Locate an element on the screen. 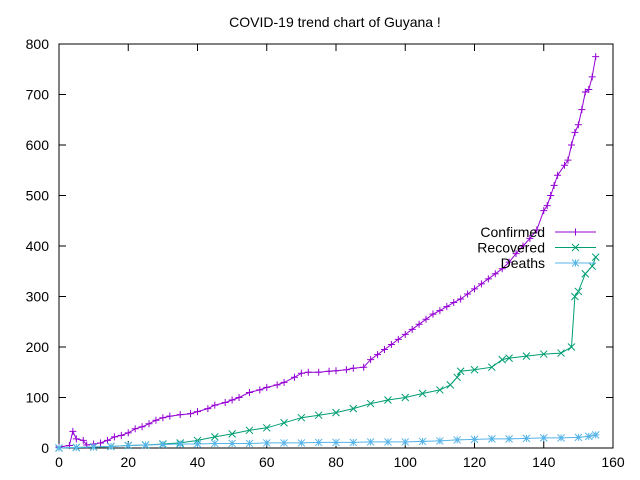  y-tick-label: 600 is located at coordinates (38, 145).